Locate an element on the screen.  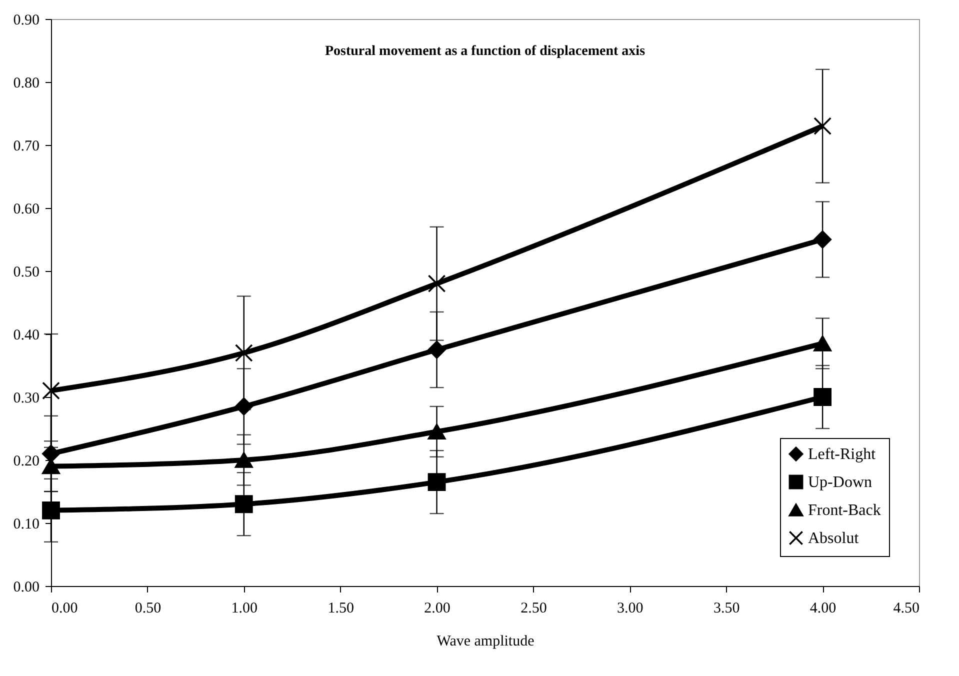
legend-label: Left-Right is located at coordinates (842, 454).